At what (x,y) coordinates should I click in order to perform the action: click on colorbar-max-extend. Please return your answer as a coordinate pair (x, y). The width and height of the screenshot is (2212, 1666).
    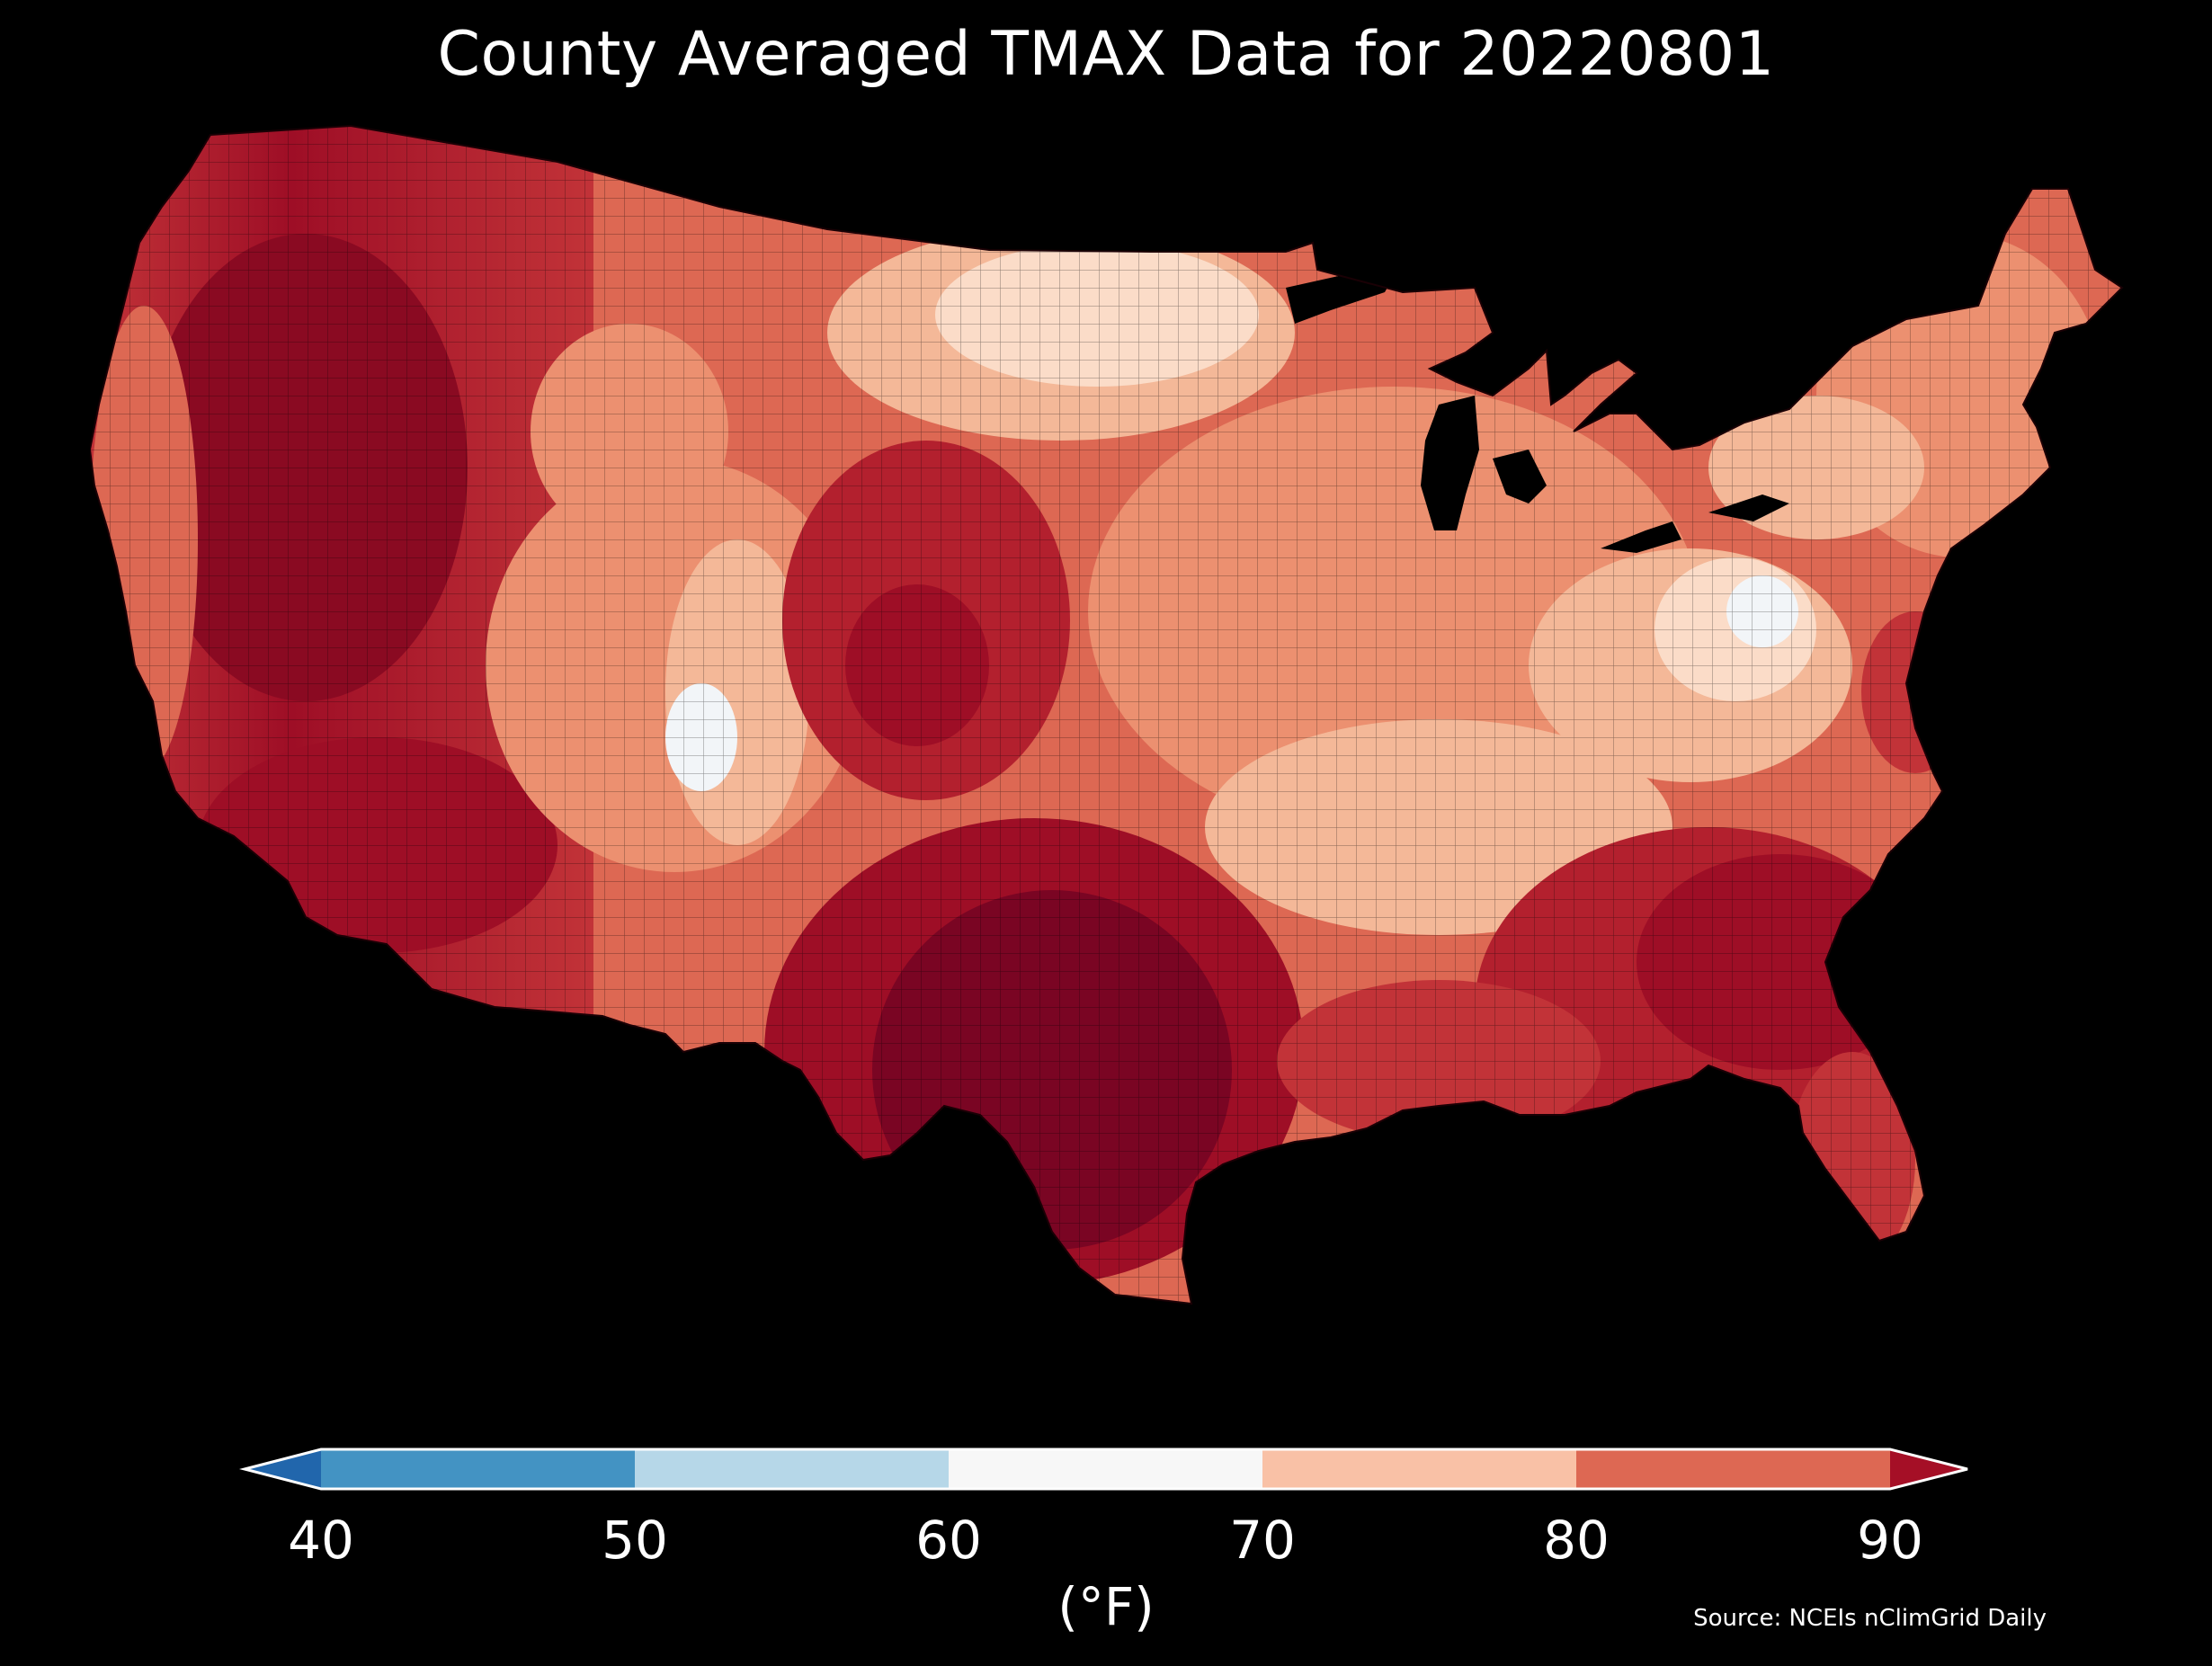
    Looking at the image, I should click on (1928, 1469).